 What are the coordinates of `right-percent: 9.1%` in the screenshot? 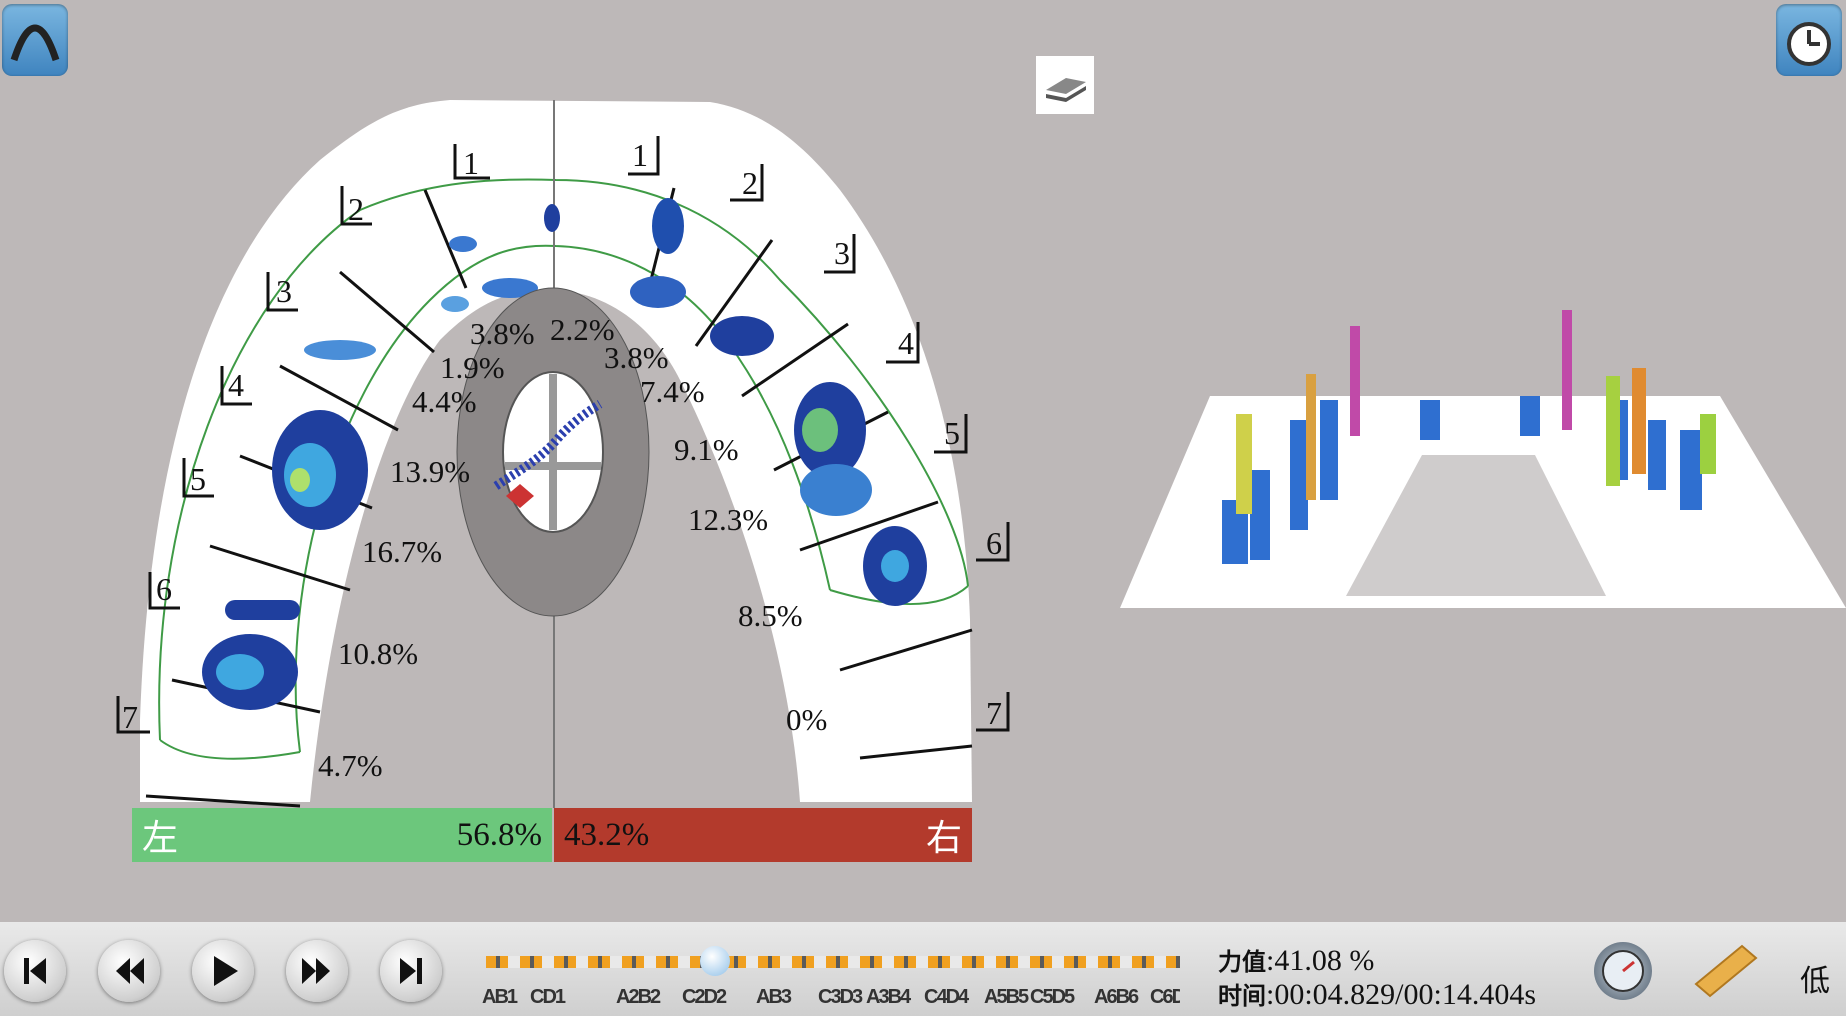 It's located at (706, 449).